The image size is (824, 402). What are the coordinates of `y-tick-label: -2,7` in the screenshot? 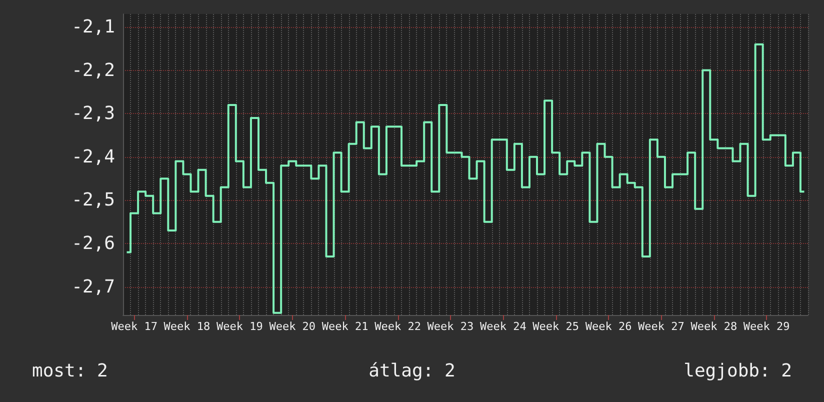 It's located at (93, 287).